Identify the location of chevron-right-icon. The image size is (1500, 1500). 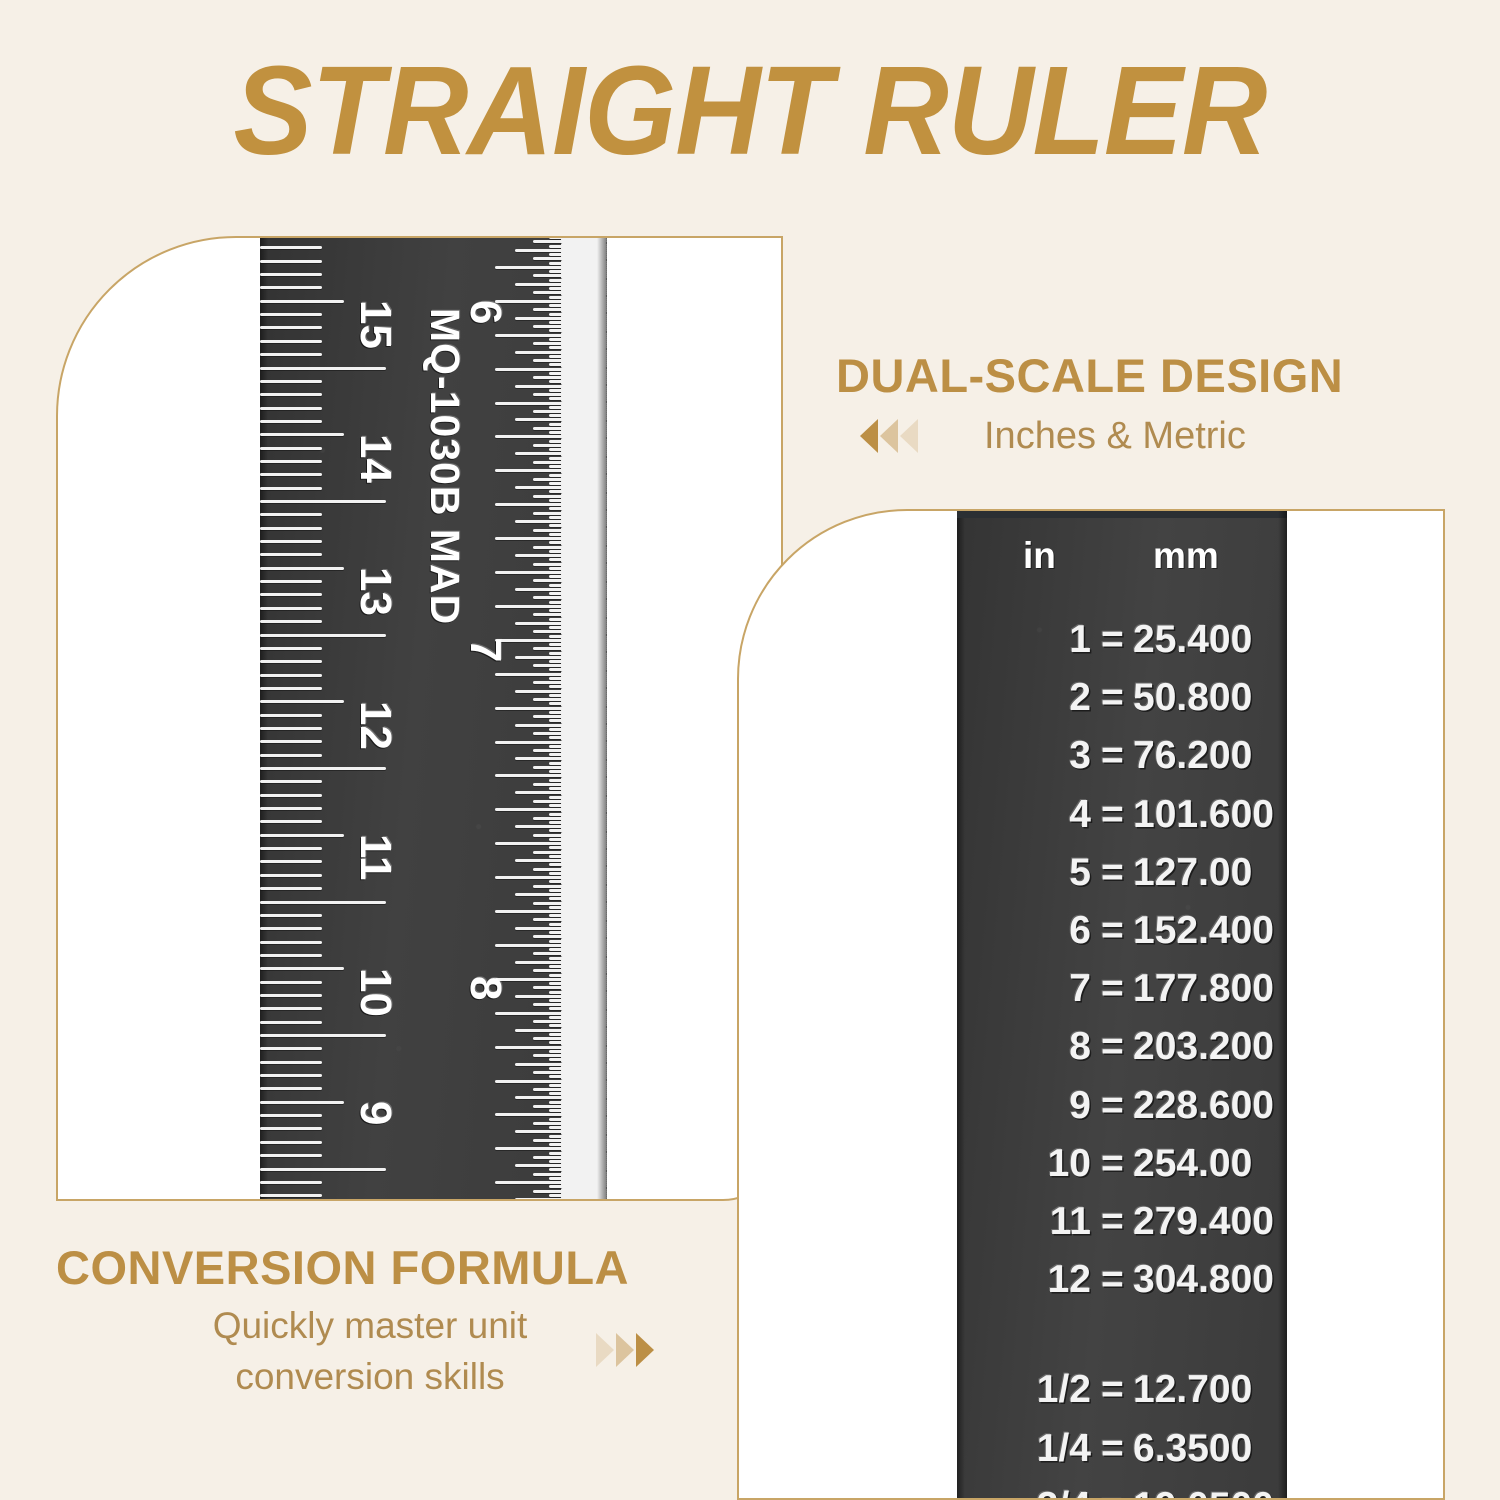
(645, 1350).